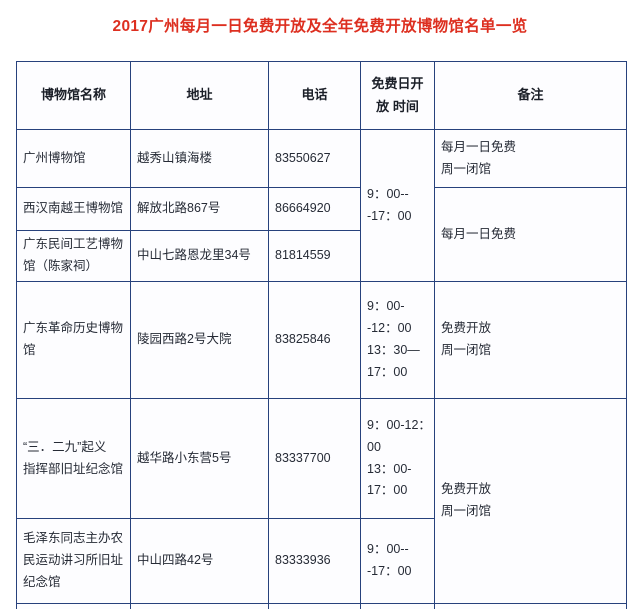 Image resolution: width=640 pixels, height=609 pixels. I want to click on free-hours-line: 00, so click(374, 446).